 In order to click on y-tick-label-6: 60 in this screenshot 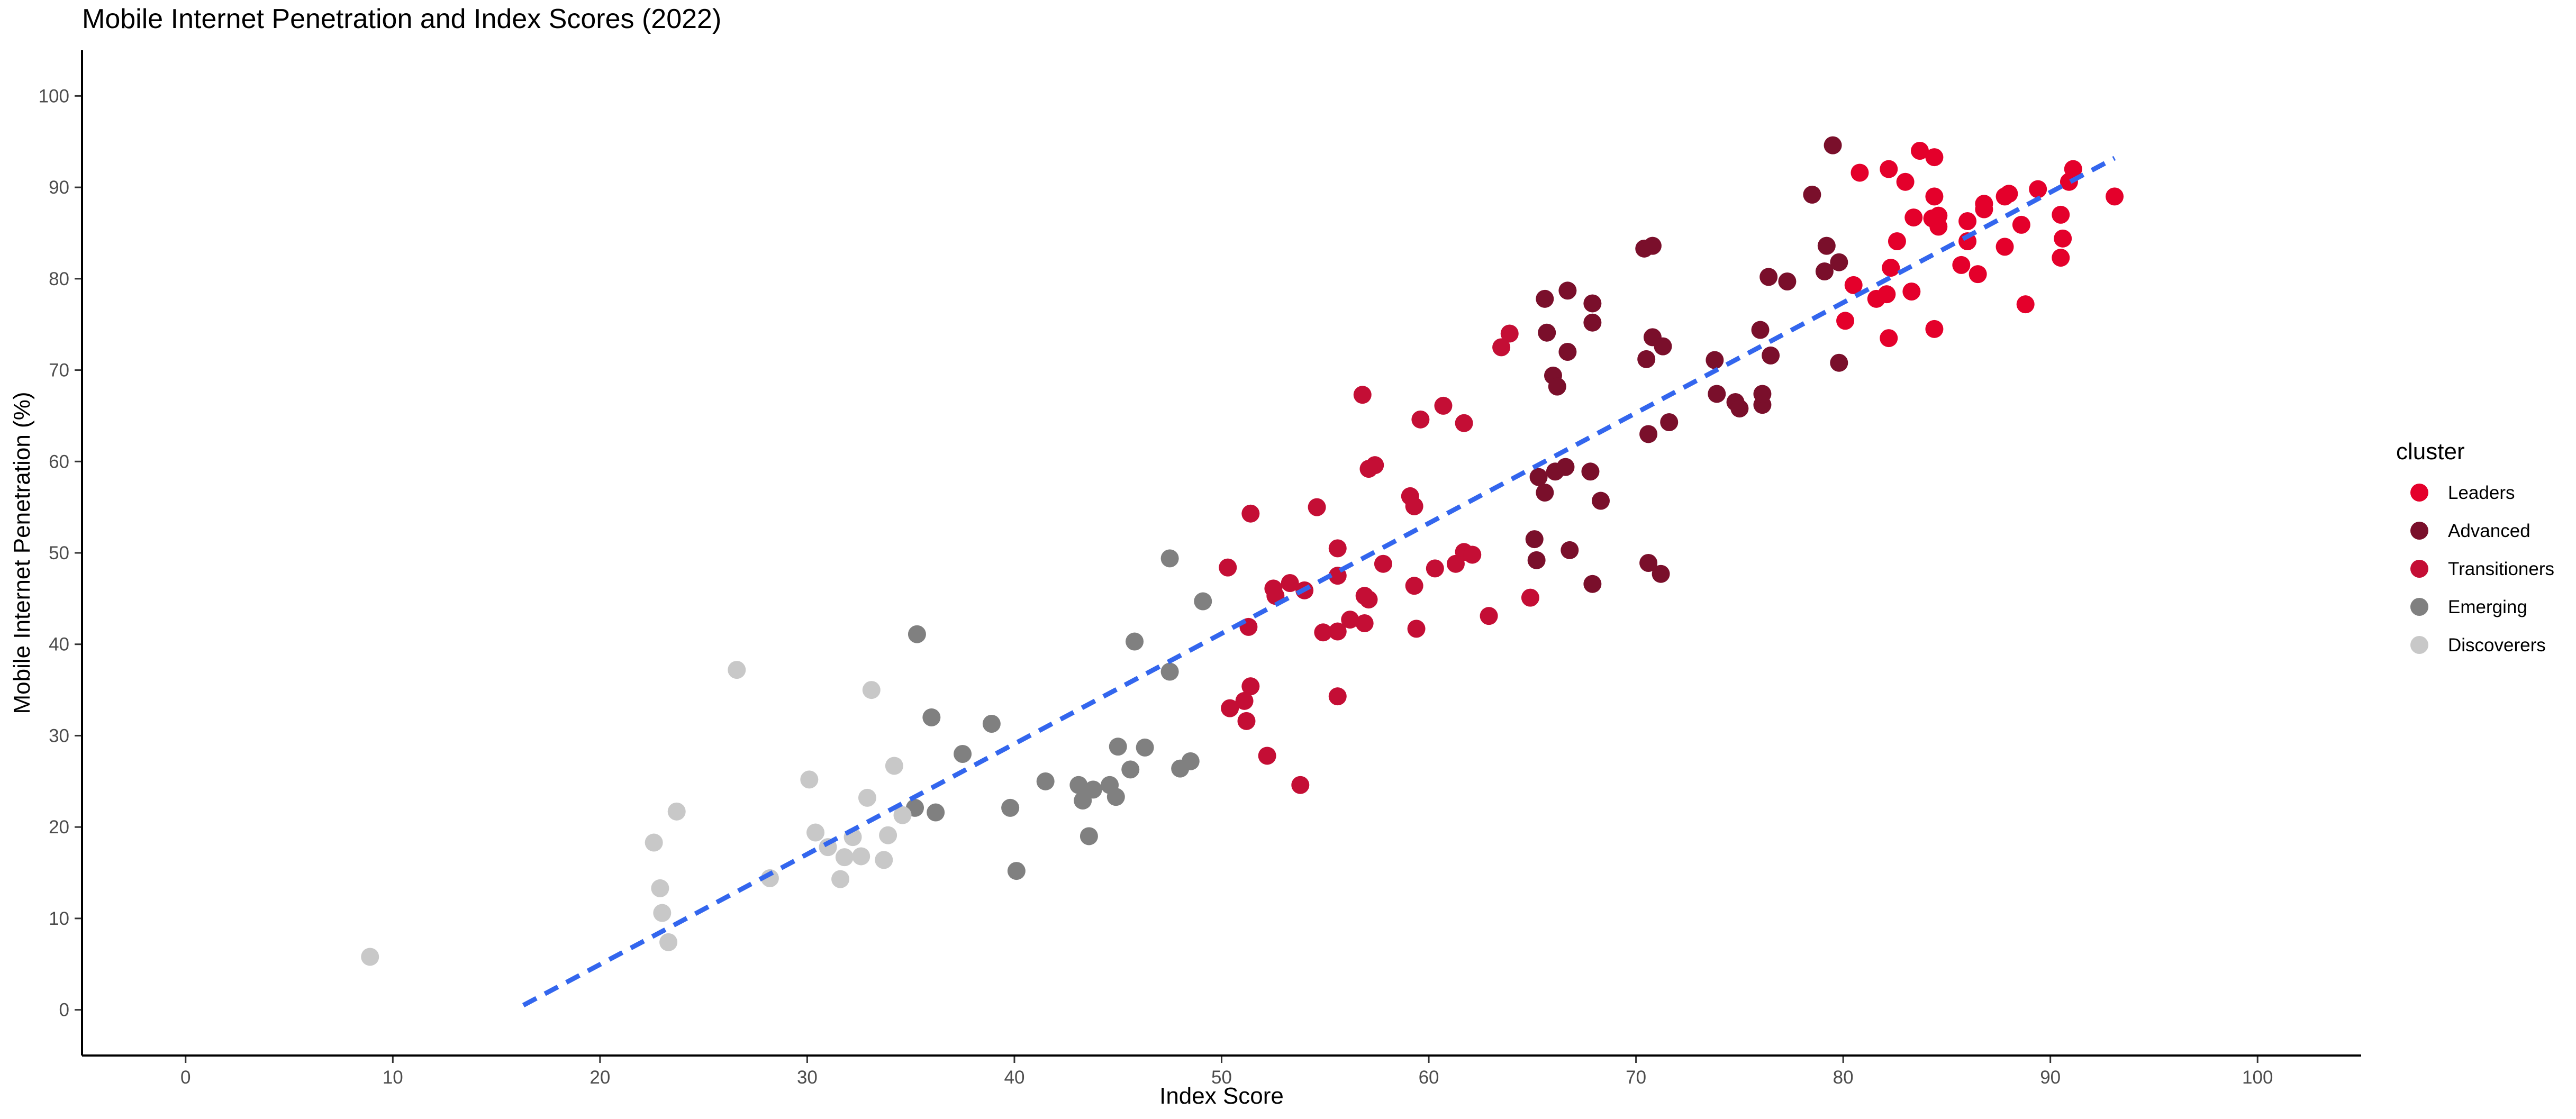, I will do `click(59, 461)`.